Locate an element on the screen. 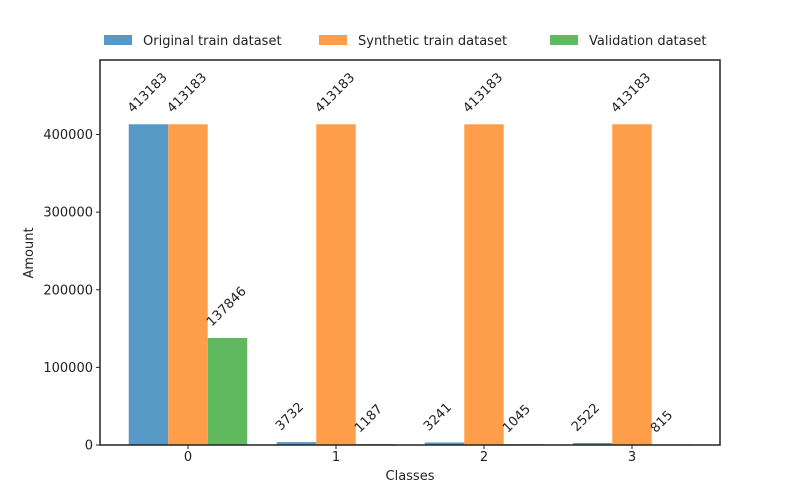  x-axis-label: Classes is located at coordinates (410, 476).